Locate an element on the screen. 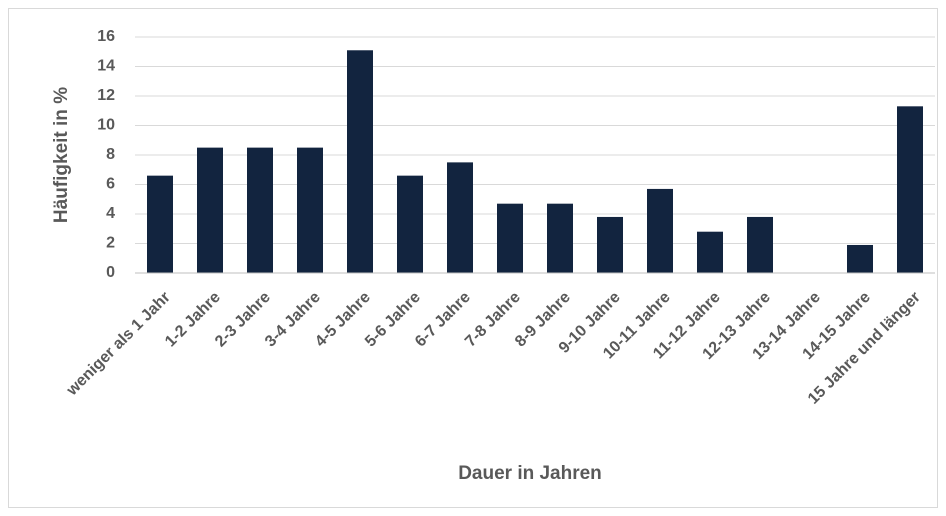 The height and width of the screenshot is (516, 946). x-axis-title: Dauer in Jahren is located at coordinates (530, 473).